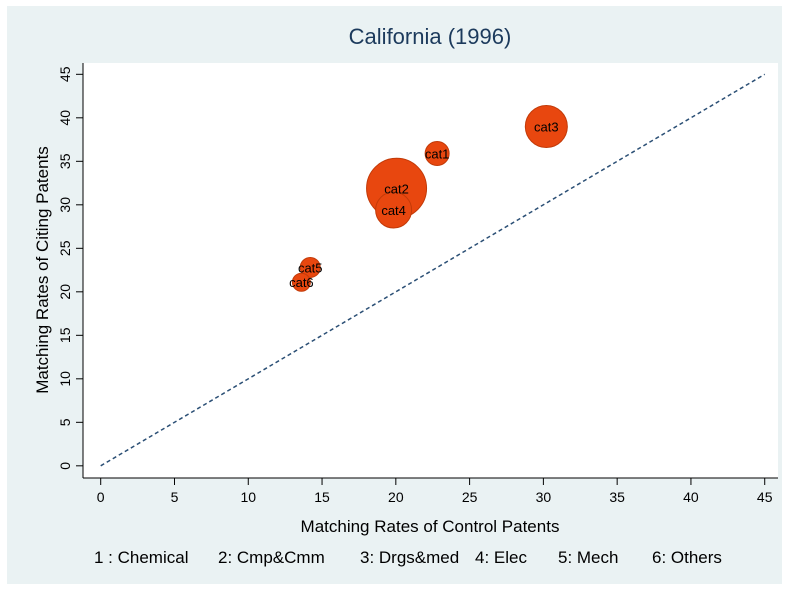  I want to click on point-label: cat3, so click(546, 127).